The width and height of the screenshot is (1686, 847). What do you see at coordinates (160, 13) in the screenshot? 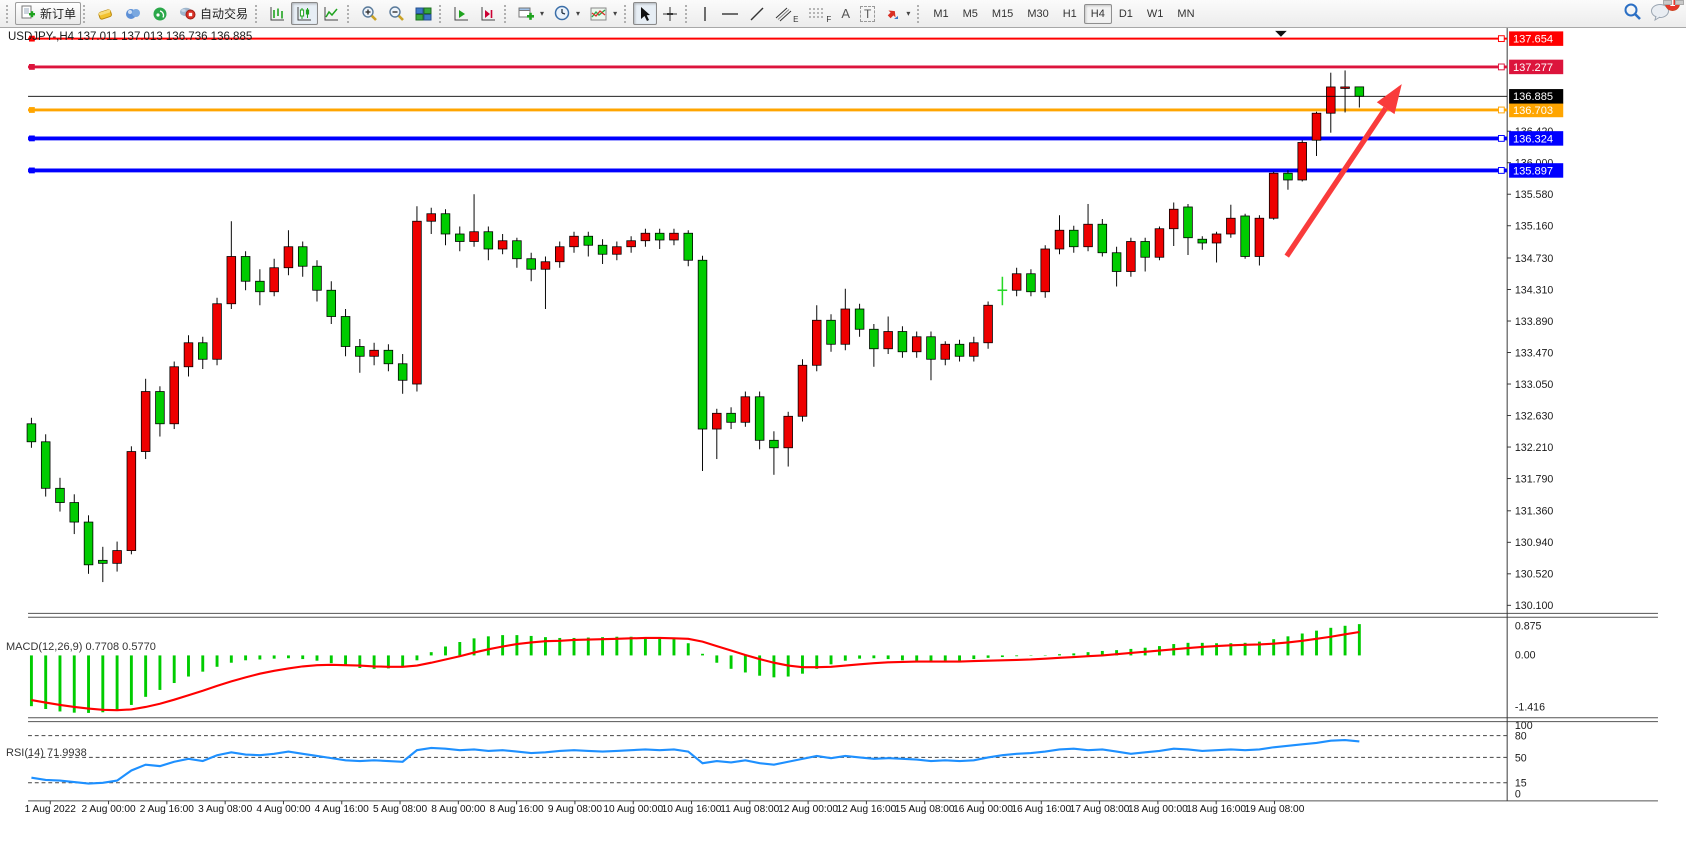
I see `news-button` at bounding box center [160, 13].